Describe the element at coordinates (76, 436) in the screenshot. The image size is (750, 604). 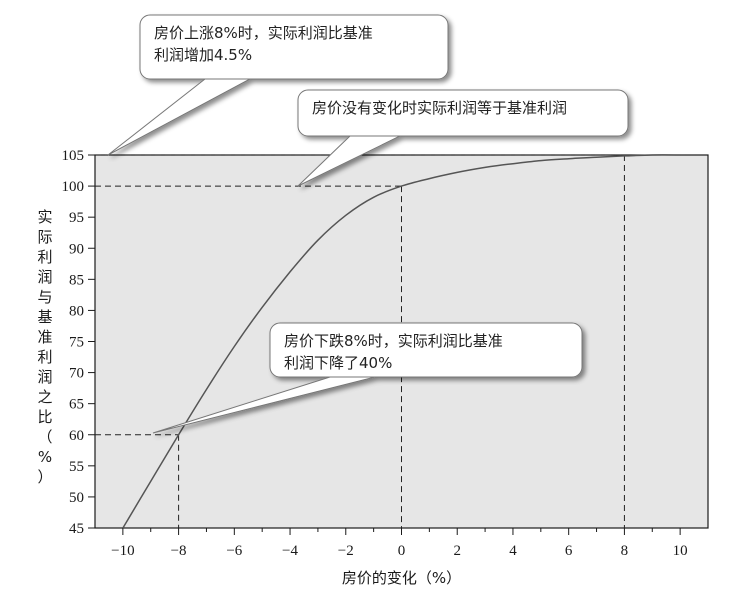
I see `y-tick-label: 60` at that location.